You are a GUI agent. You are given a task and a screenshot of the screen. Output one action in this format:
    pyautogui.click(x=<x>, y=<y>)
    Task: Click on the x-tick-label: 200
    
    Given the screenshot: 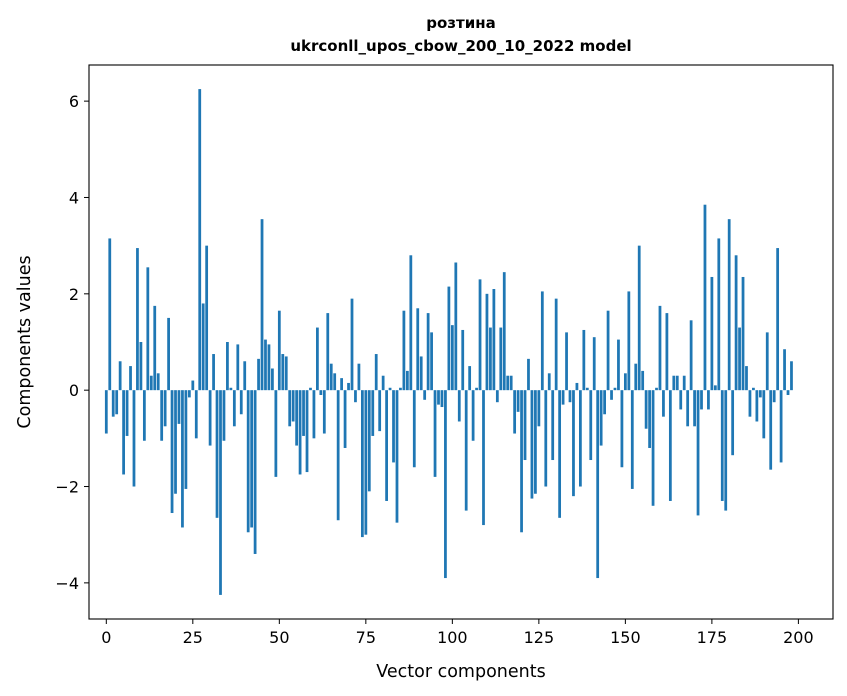 What is the action you would take?
    pyautogui.click(x=798, y=637)
    